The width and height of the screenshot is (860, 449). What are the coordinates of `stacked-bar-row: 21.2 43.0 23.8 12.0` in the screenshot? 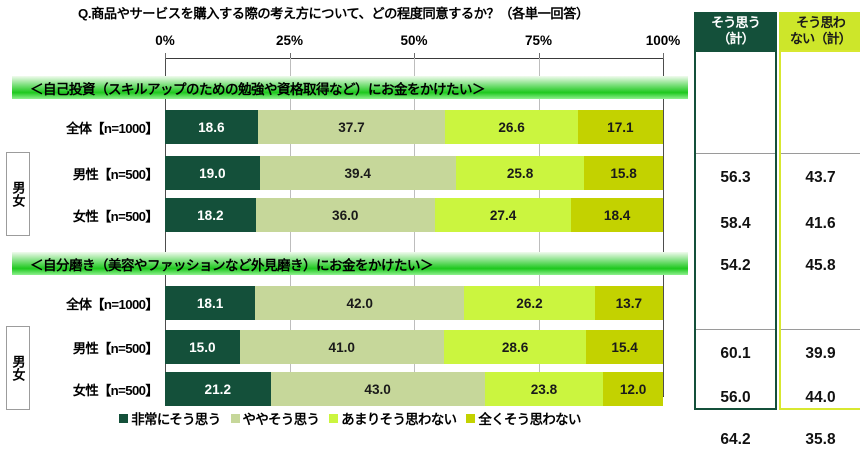 It's located at (414, 389).